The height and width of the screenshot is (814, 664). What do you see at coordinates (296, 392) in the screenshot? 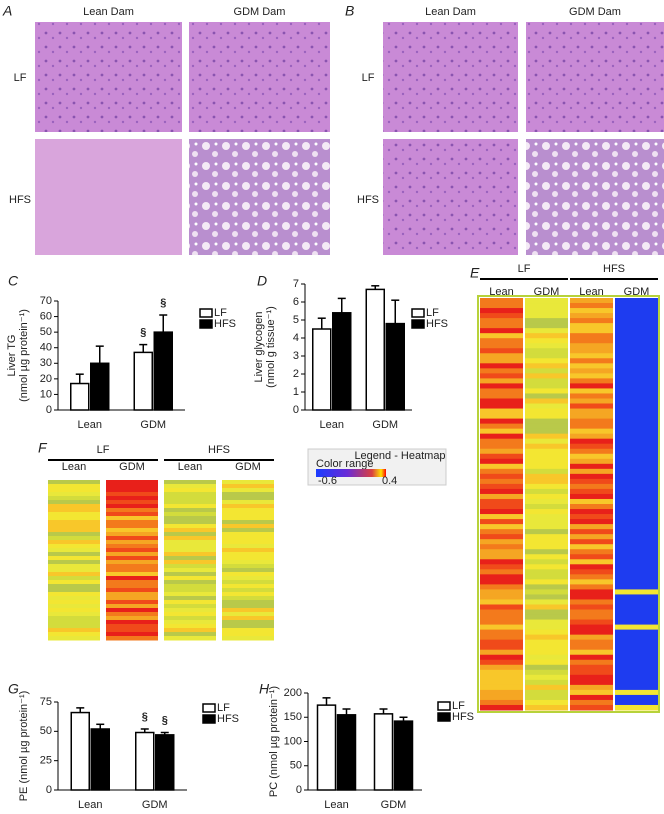
I see `y-tick-label: 1` at bounding box center [296, 392].